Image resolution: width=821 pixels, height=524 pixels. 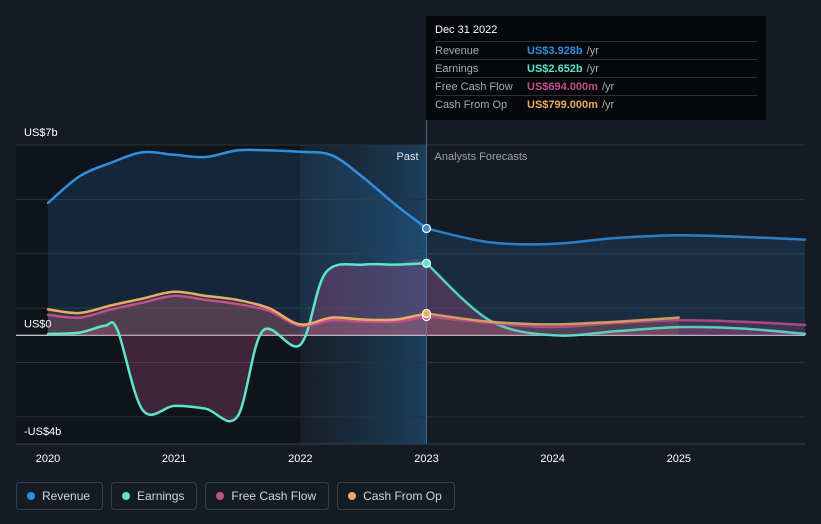 What do you see at coordinates (237, 342) in the screenshot?
I see `earnings-line-past` at bounding box center [237, 342].